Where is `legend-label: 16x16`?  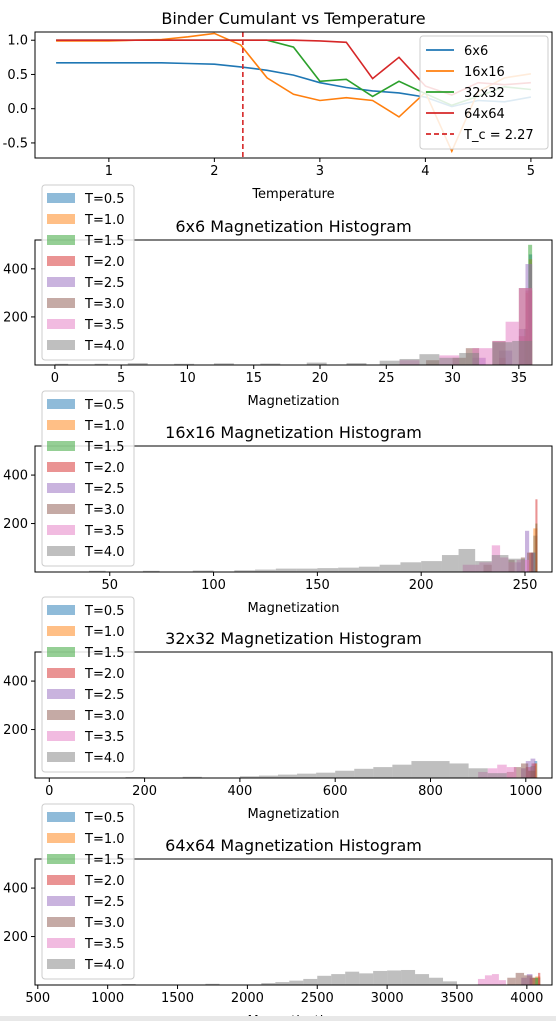 legend-label: 16x16 is located at coordinates (484, 72).